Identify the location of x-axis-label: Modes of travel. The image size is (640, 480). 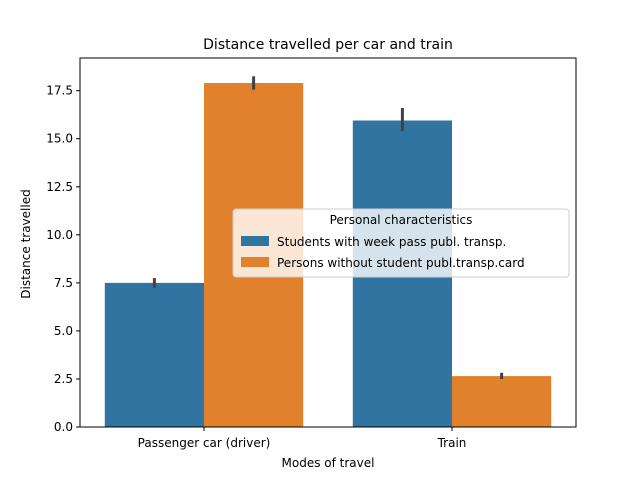
(328, 463).